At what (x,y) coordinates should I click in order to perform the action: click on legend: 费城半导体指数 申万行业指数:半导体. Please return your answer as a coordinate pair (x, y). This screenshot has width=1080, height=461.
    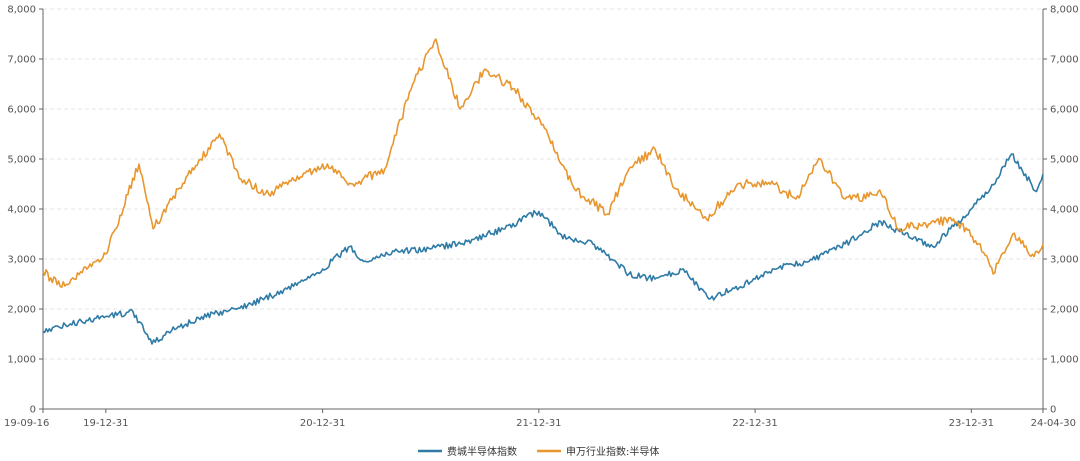
    Looking at the image, I should click on (538, 451).